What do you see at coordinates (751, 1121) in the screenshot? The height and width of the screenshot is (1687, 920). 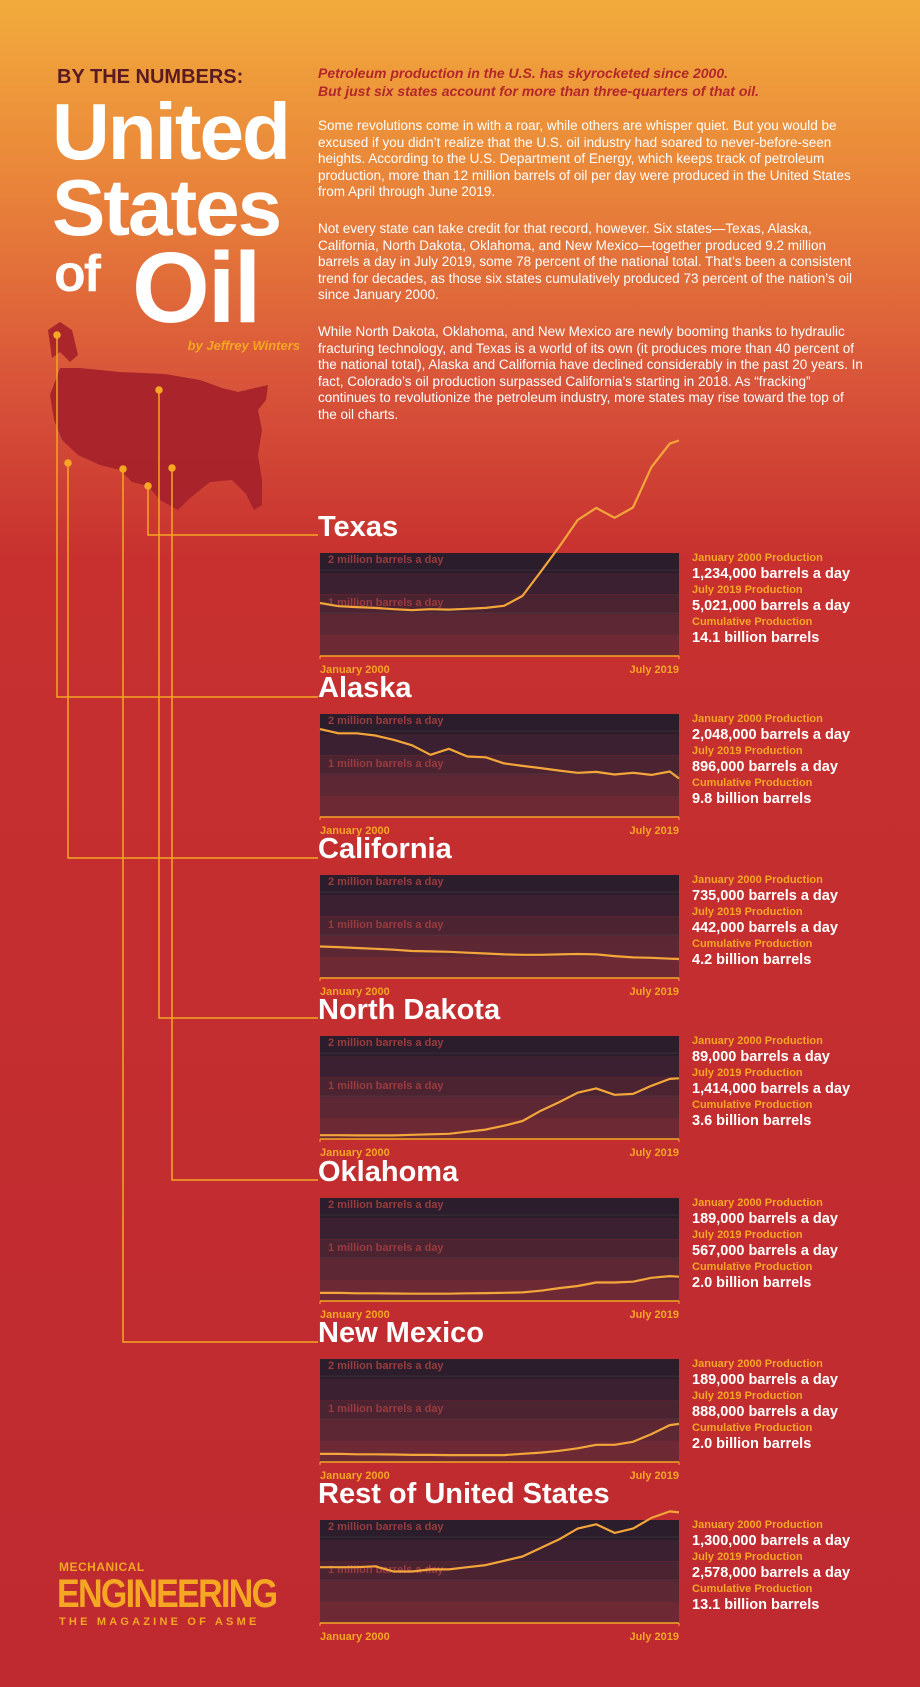 I see `stat-value: 3.6 billion barrels` at bounding box center [751, 1121].